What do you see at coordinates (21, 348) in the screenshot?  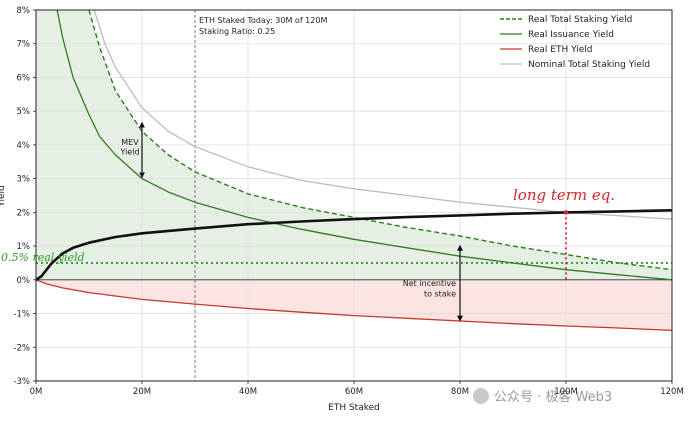 I see `y-tick-label: -2%` at bounding box center [21, 348].